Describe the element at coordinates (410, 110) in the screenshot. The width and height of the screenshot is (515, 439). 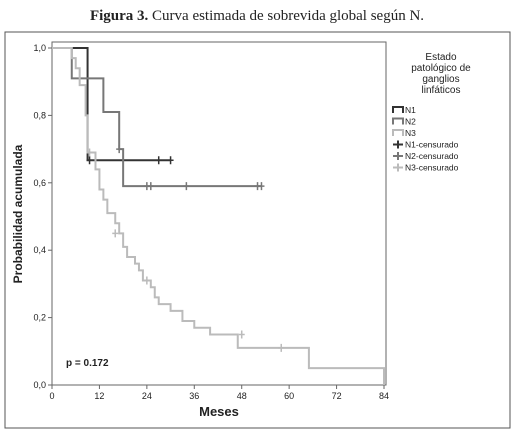
I see `legend-label: N1` at that location.